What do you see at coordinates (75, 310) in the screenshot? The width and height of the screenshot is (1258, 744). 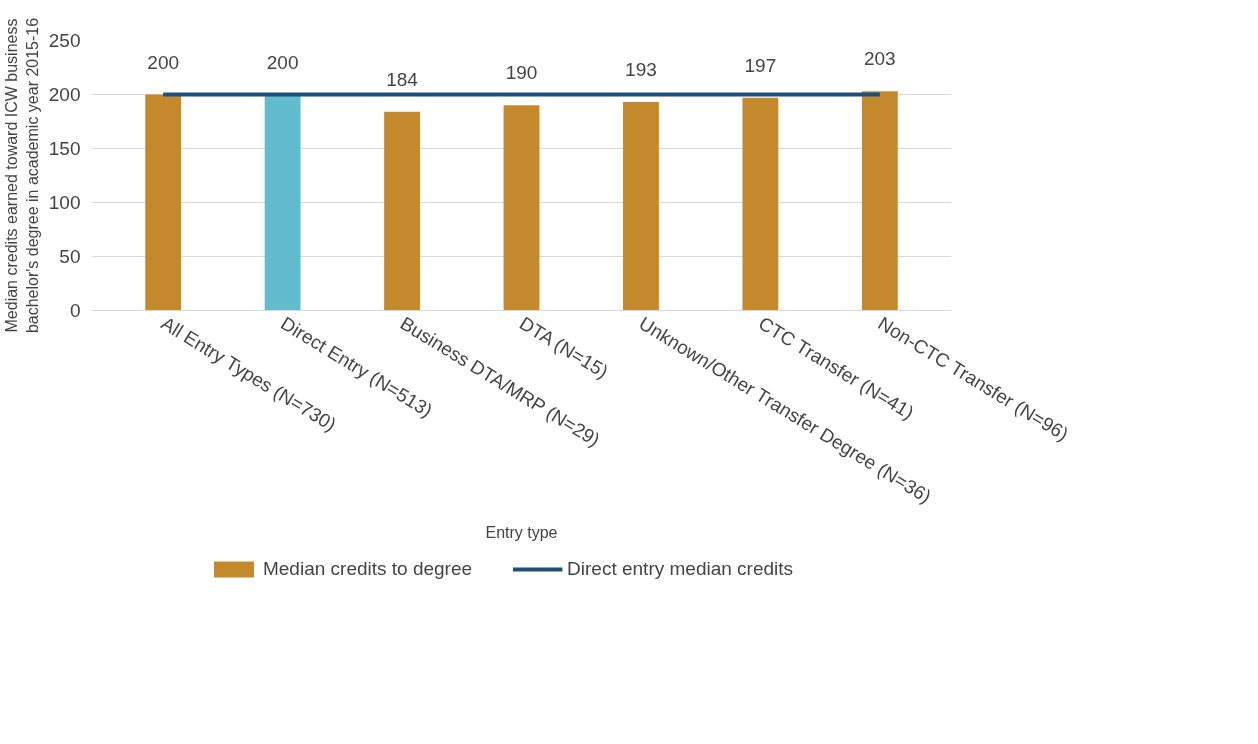 I see `y-tick-label: 0` at bounding box center [75, 310].